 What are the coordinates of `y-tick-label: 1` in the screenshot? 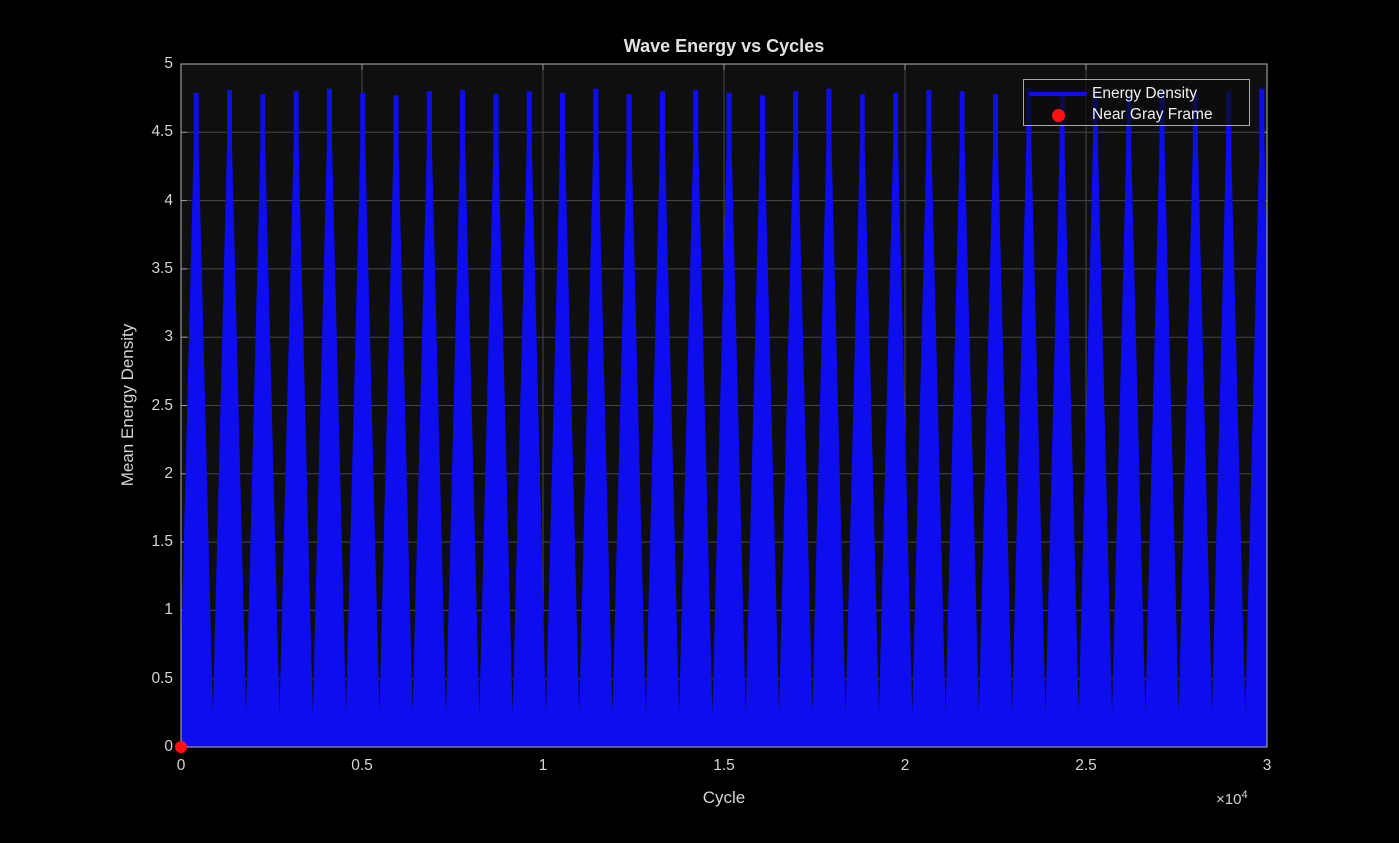 It's located at (168, 610).